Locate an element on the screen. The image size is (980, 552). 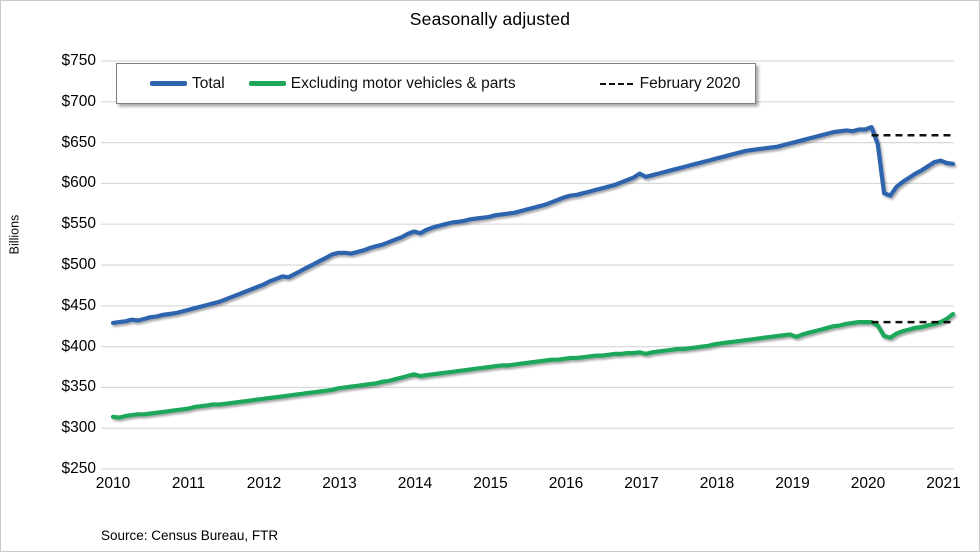
legend-item-total: Total is located at coordinates (187, 84).